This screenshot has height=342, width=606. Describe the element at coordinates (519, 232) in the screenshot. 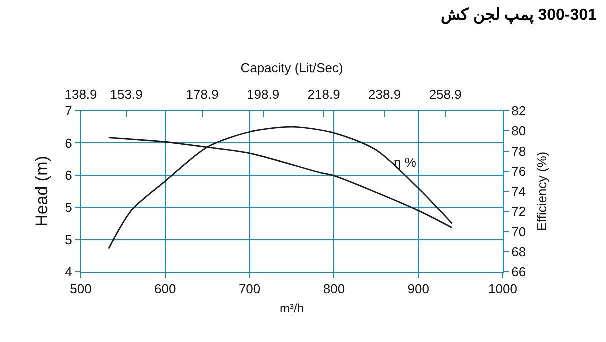

I see `y2-tick-label: 70` at that location.